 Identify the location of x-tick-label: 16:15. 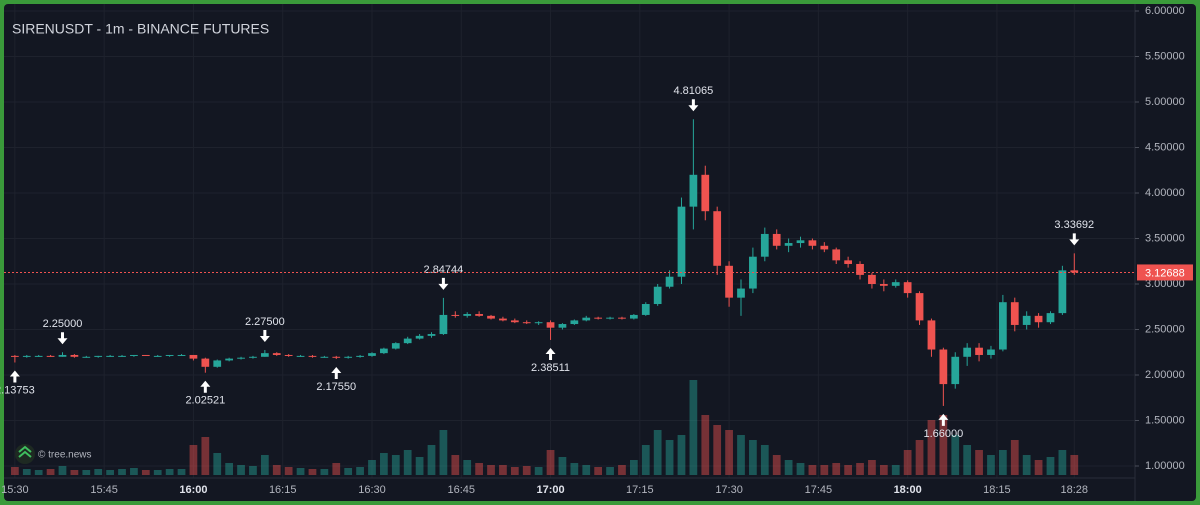
(283, 490).